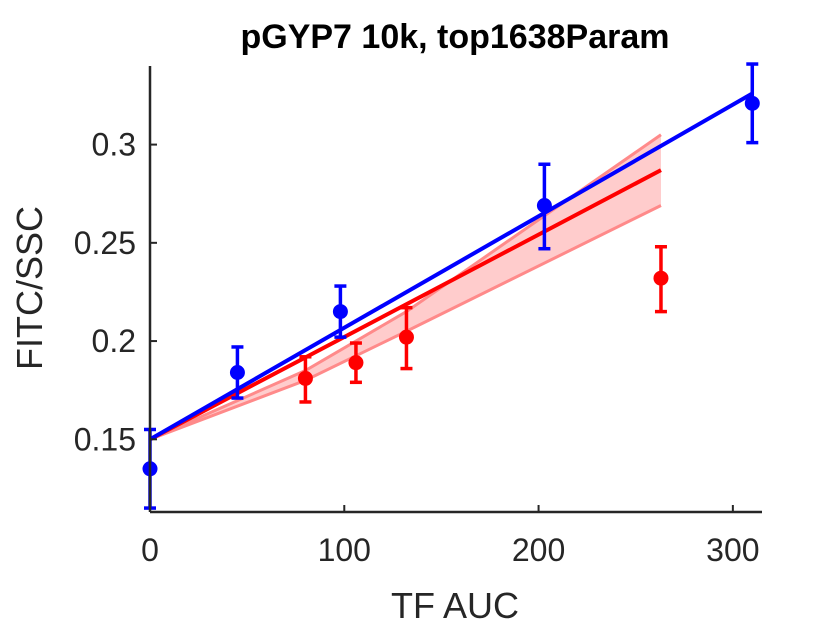  What do you see at coordinates (115, 292) in the screenshot?
I see `y-ticks: 0.15 0.2 0.25 0.3` at bounding box center [115, 292].